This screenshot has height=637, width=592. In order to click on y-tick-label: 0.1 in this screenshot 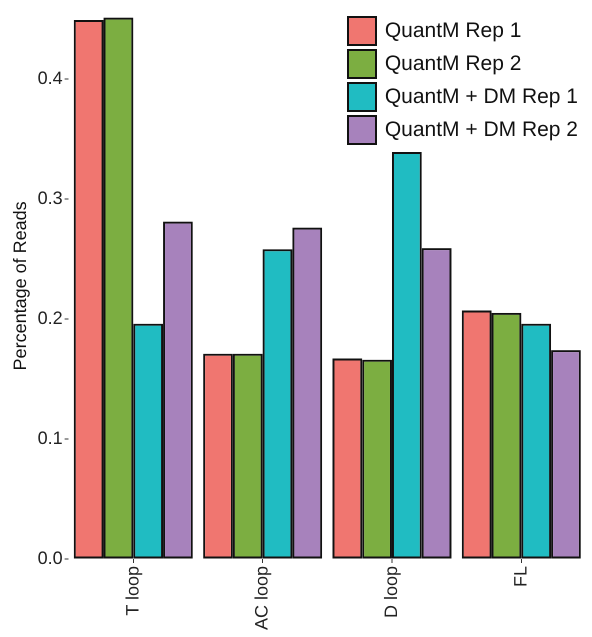, I will do `click(50, 438)`.